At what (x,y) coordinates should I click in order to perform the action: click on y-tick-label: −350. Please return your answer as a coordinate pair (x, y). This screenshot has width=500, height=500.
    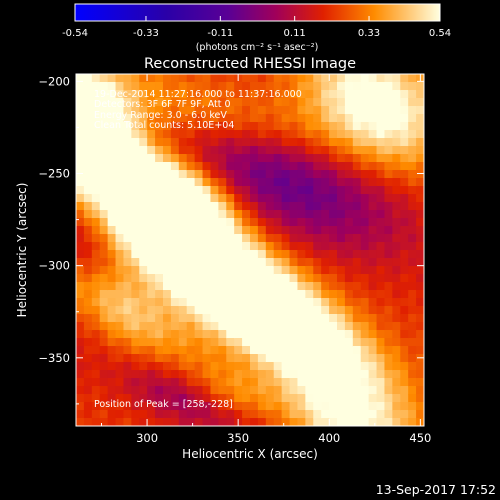
    Looking at the image, I should click on (54, 358).